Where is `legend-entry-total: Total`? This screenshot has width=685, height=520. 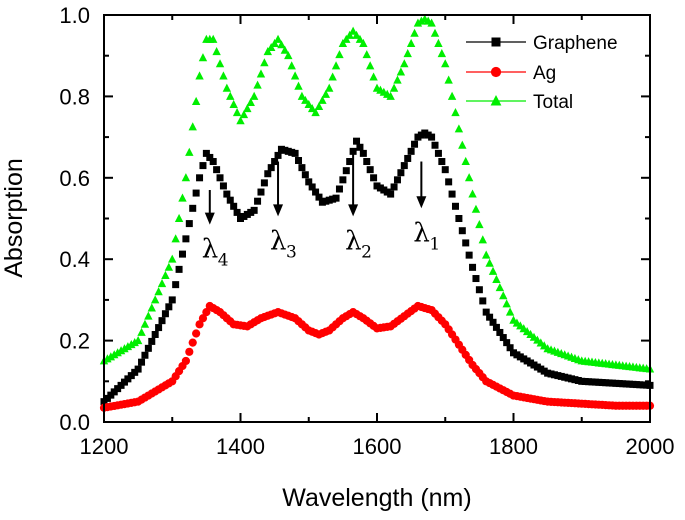
legend-entry-total: Total is located at coordinates (519, 102).